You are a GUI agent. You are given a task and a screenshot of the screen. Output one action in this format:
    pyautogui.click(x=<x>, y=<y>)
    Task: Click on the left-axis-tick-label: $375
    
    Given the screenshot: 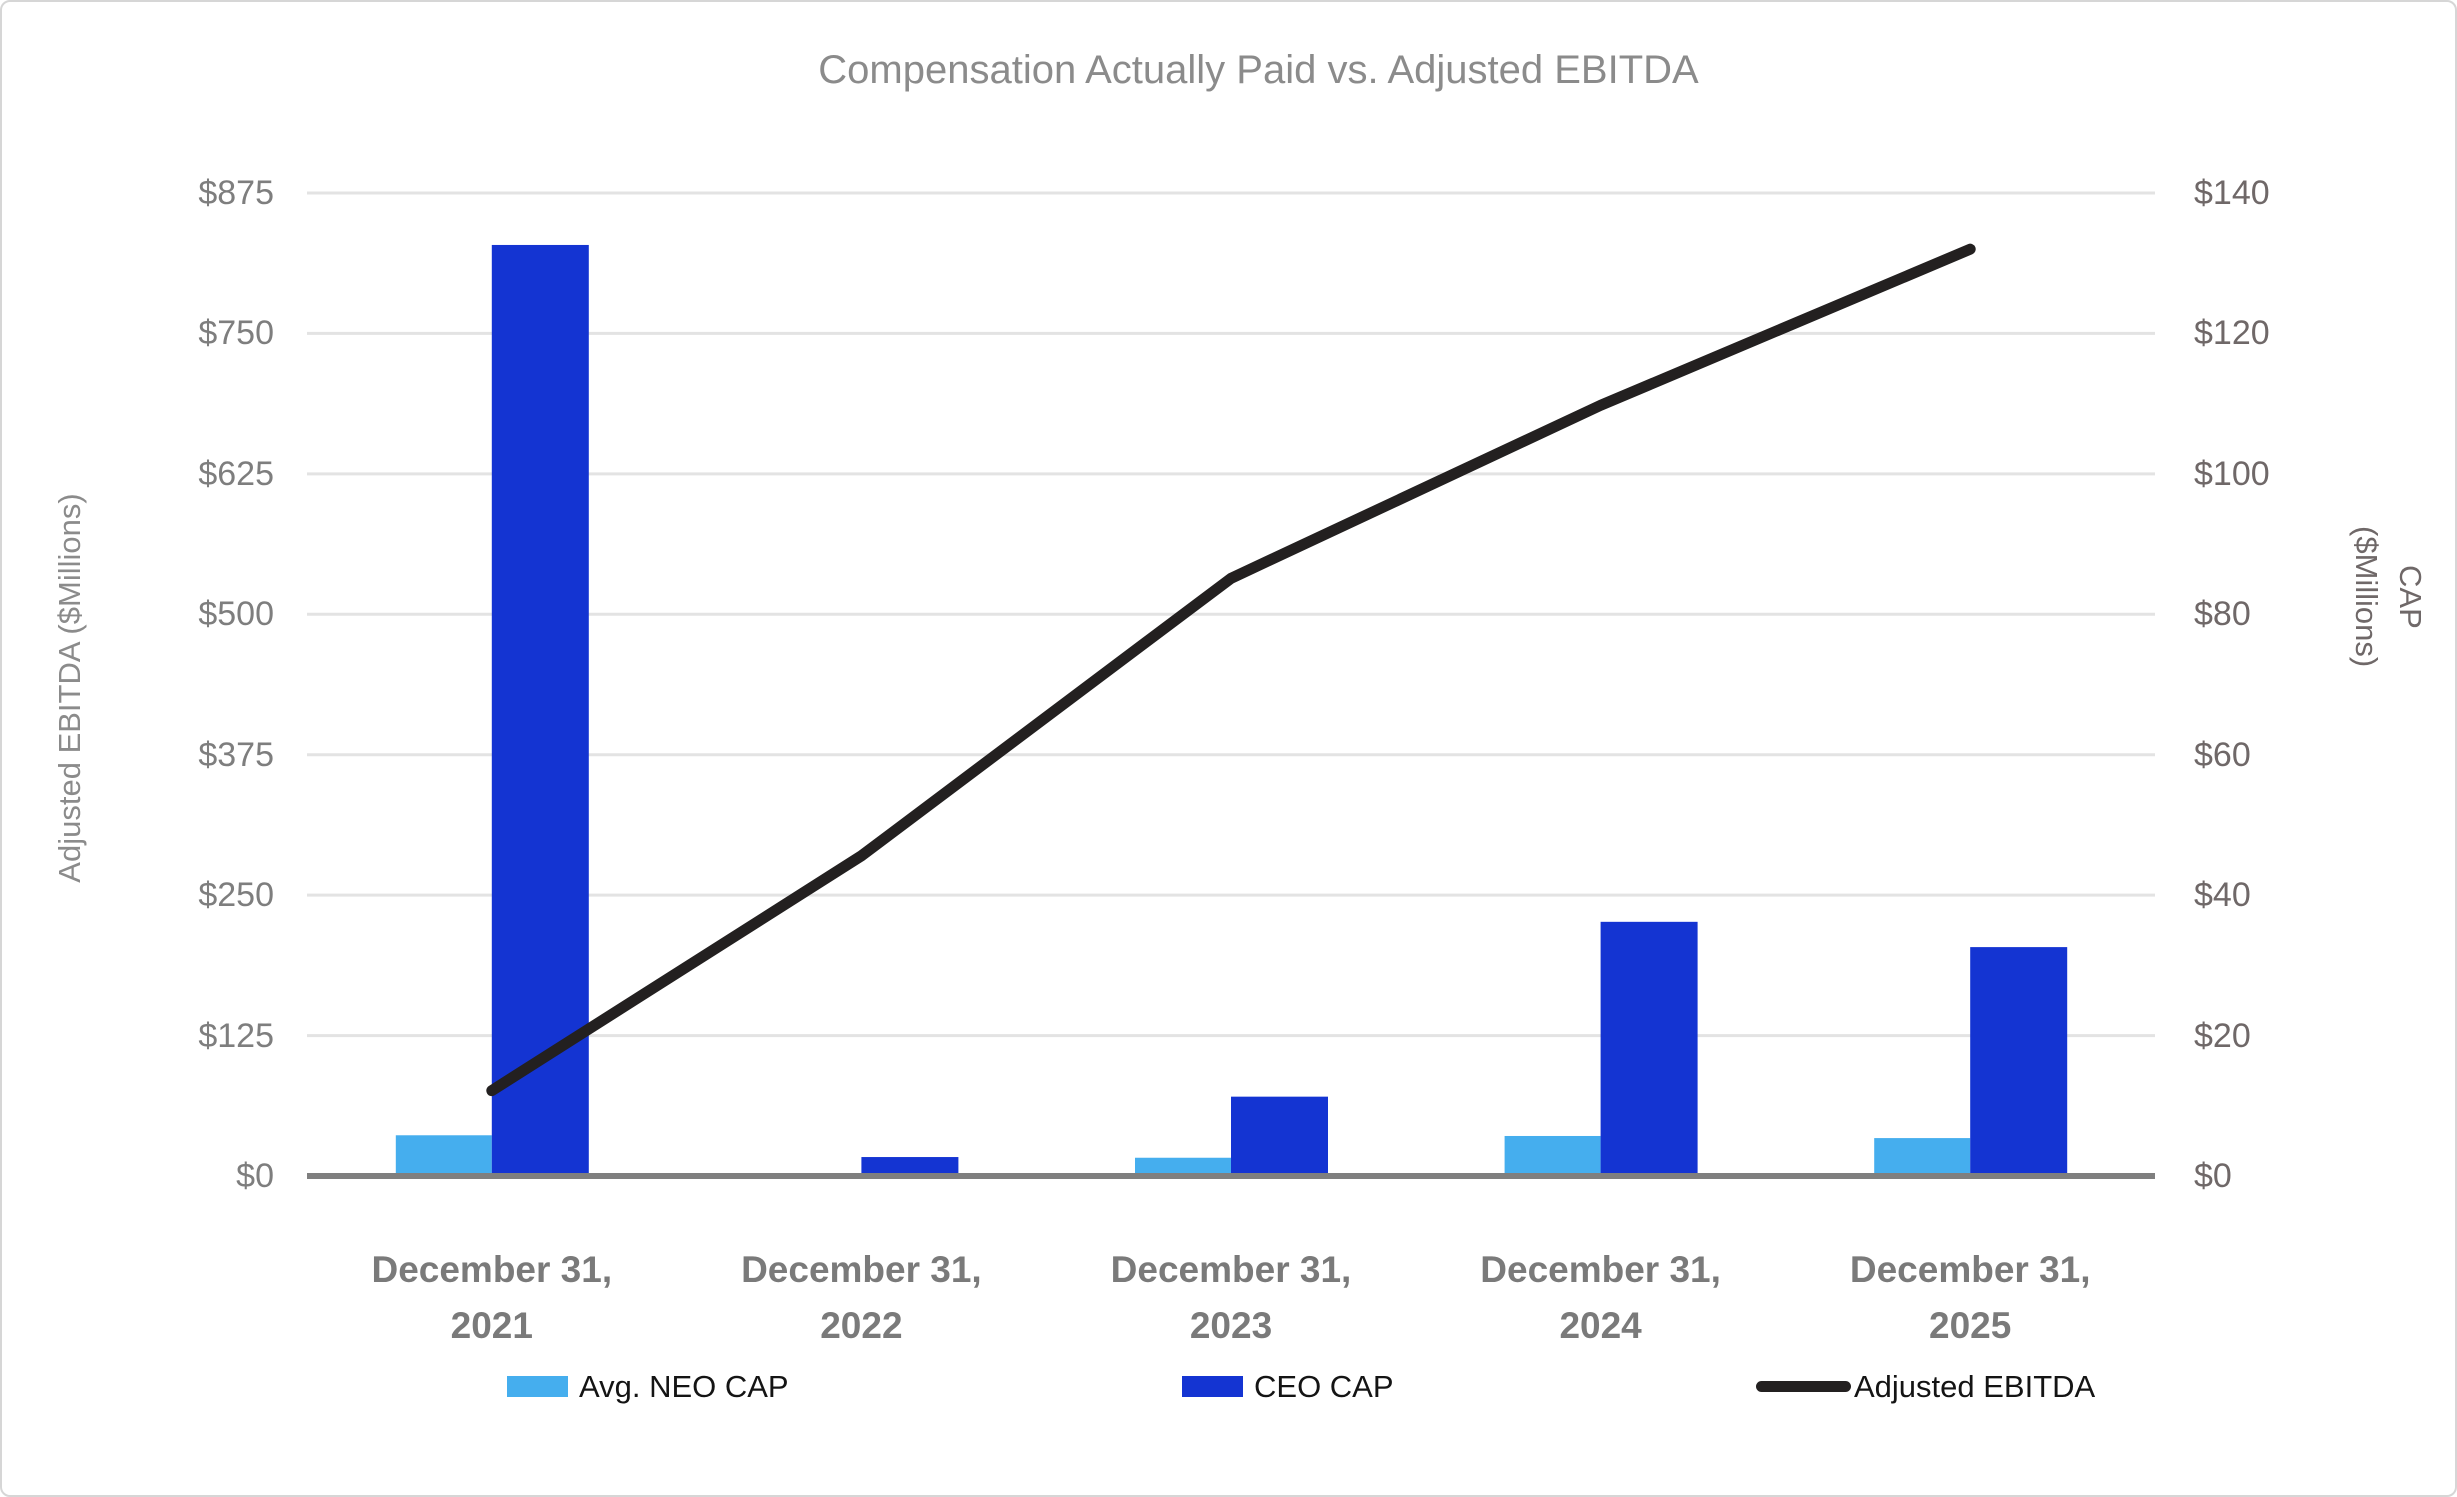 What is the action you would take?
    pyautogui.click(x=236, y=754)
    